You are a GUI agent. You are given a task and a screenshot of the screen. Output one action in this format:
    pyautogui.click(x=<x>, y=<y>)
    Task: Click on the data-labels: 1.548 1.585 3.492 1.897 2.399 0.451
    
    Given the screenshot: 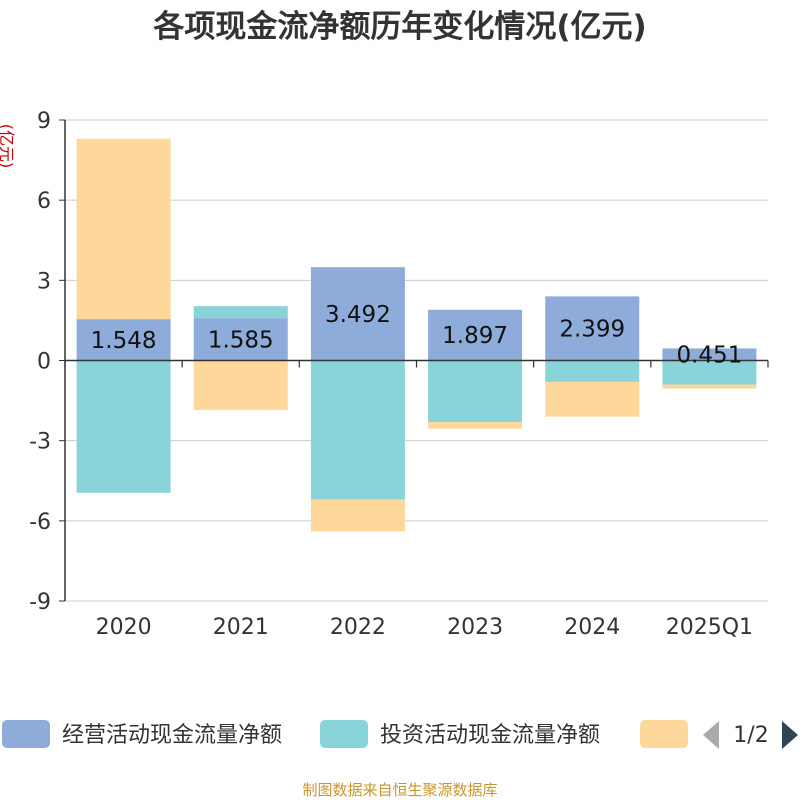 What is the action you would take?
    pyautogui.click(x=417, y=335)
    